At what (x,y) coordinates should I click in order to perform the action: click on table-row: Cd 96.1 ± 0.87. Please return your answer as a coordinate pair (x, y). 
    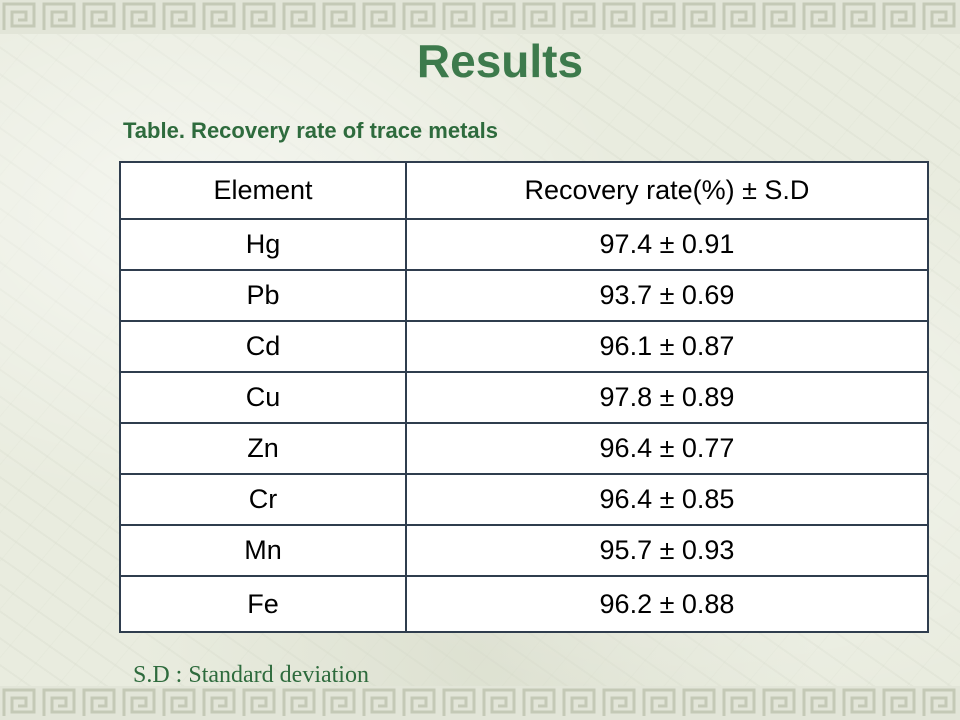
    Looking at the image, I should click on (524, 346).